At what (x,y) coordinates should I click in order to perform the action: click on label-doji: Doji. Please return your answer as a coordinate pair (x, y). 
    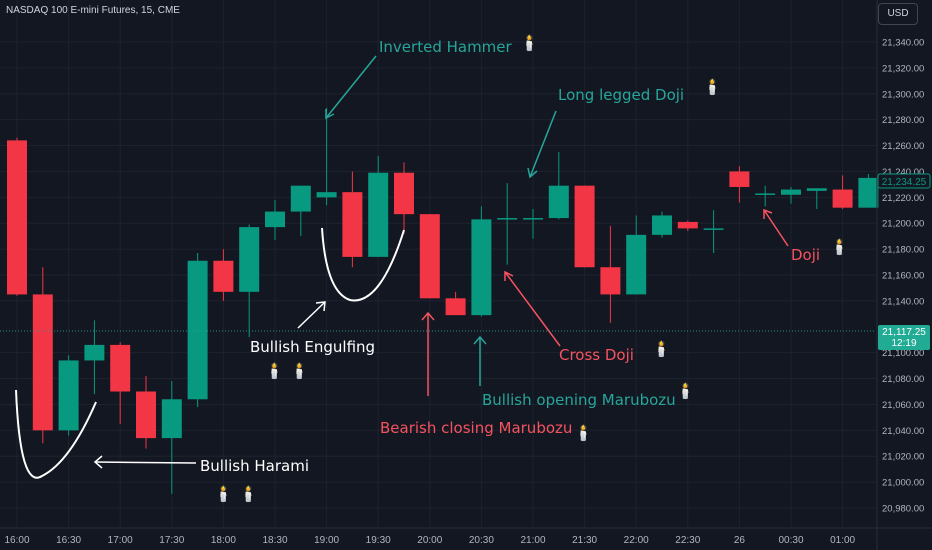
    Looking at the image, I should click on (806, 255).